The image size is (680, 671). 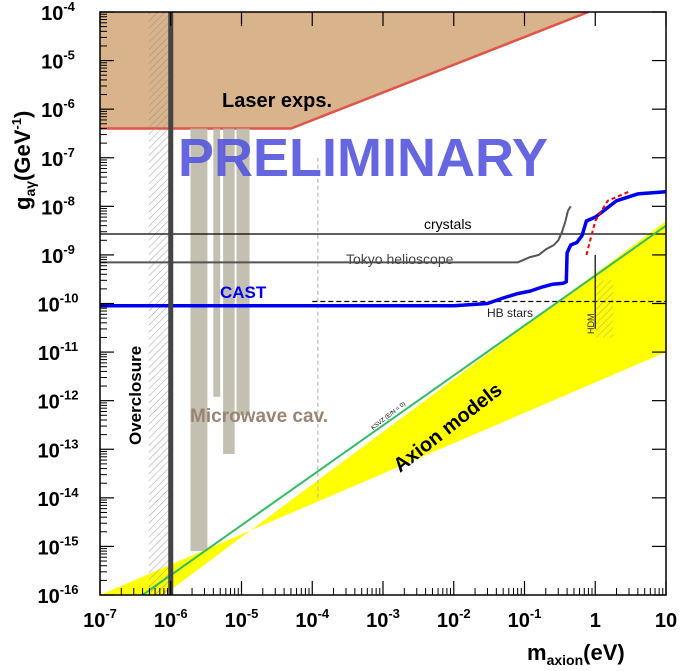 What do you see at coordinates (58, 352) in the screenshot?
I see `y-tick-label: 10⁻¹¹` at bounding box center [58, 352].